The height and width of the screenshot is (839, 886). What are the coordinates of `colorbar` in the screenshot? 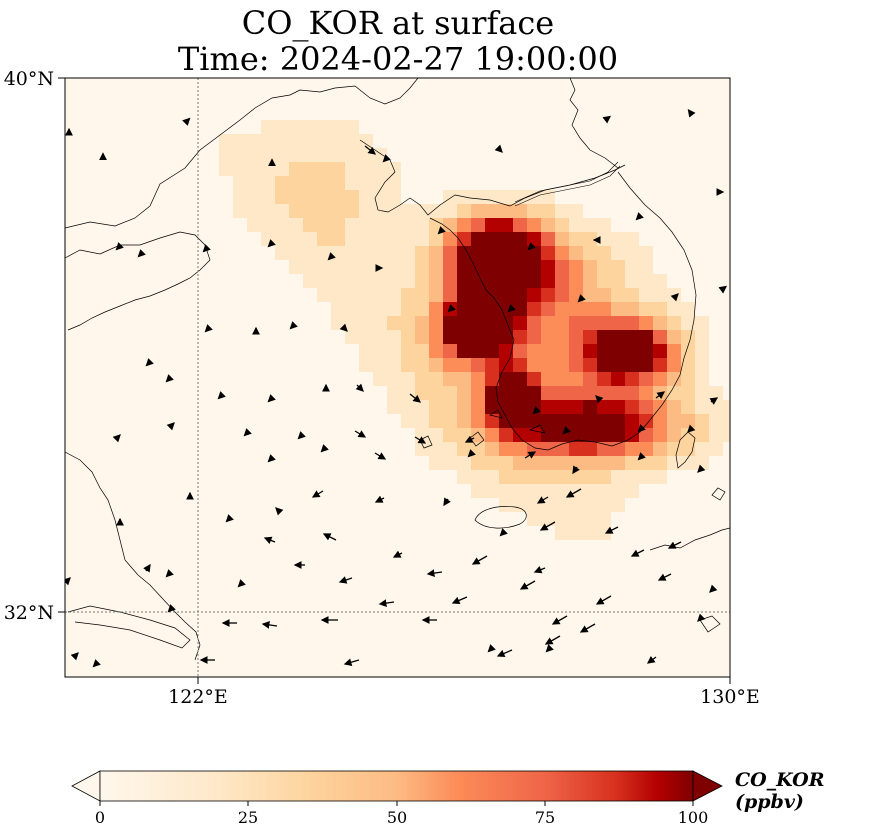 It's located at (397, 788).